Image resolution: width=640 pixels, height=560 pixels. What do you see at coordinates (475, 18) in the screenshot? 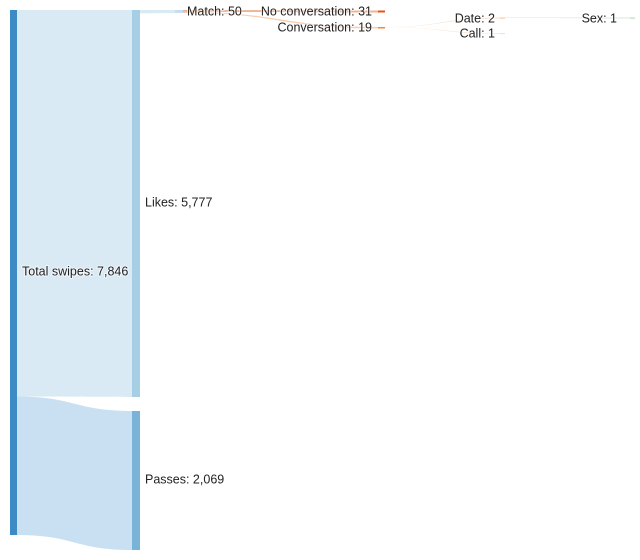
I see `node-label-date: Date: 2` at bounding box center [475, 18].